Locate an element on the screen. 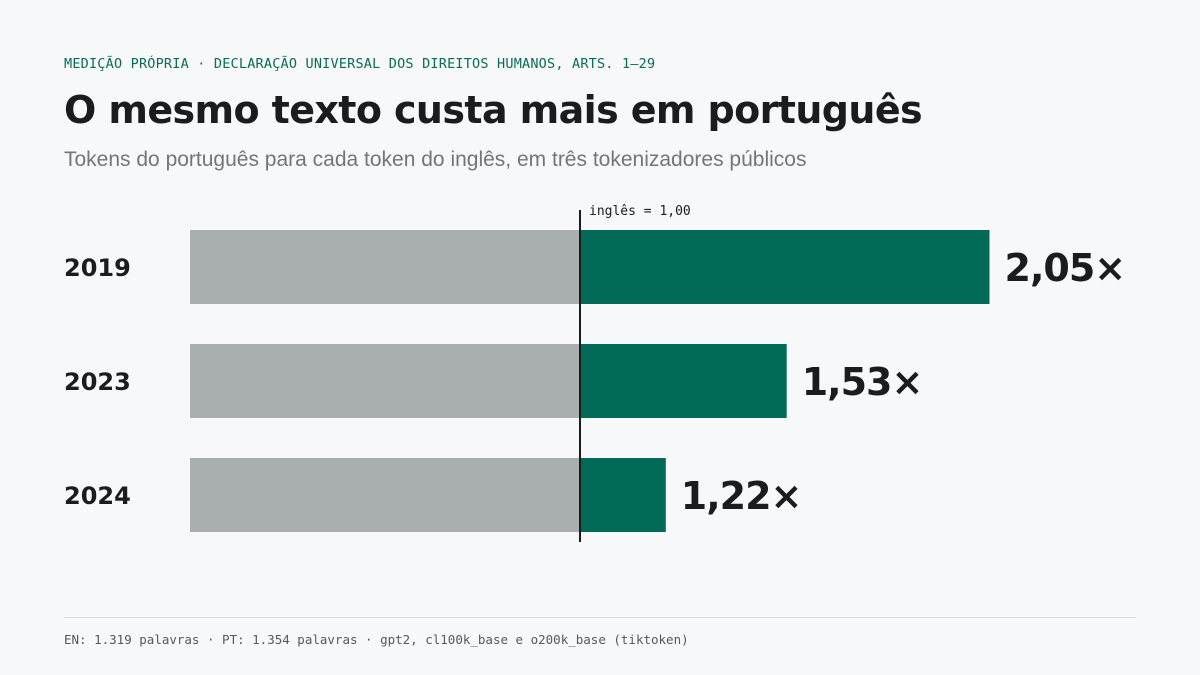  value-label-2024: 1,22× is located at coordinates (741, 496).